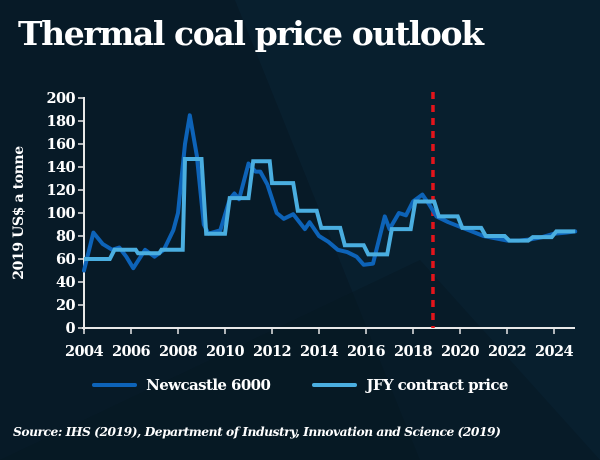  What do you see at coordinates (131, 351) in the screenshot?
I see `x-tick-label: 2006` at bounding box center [131, 351].